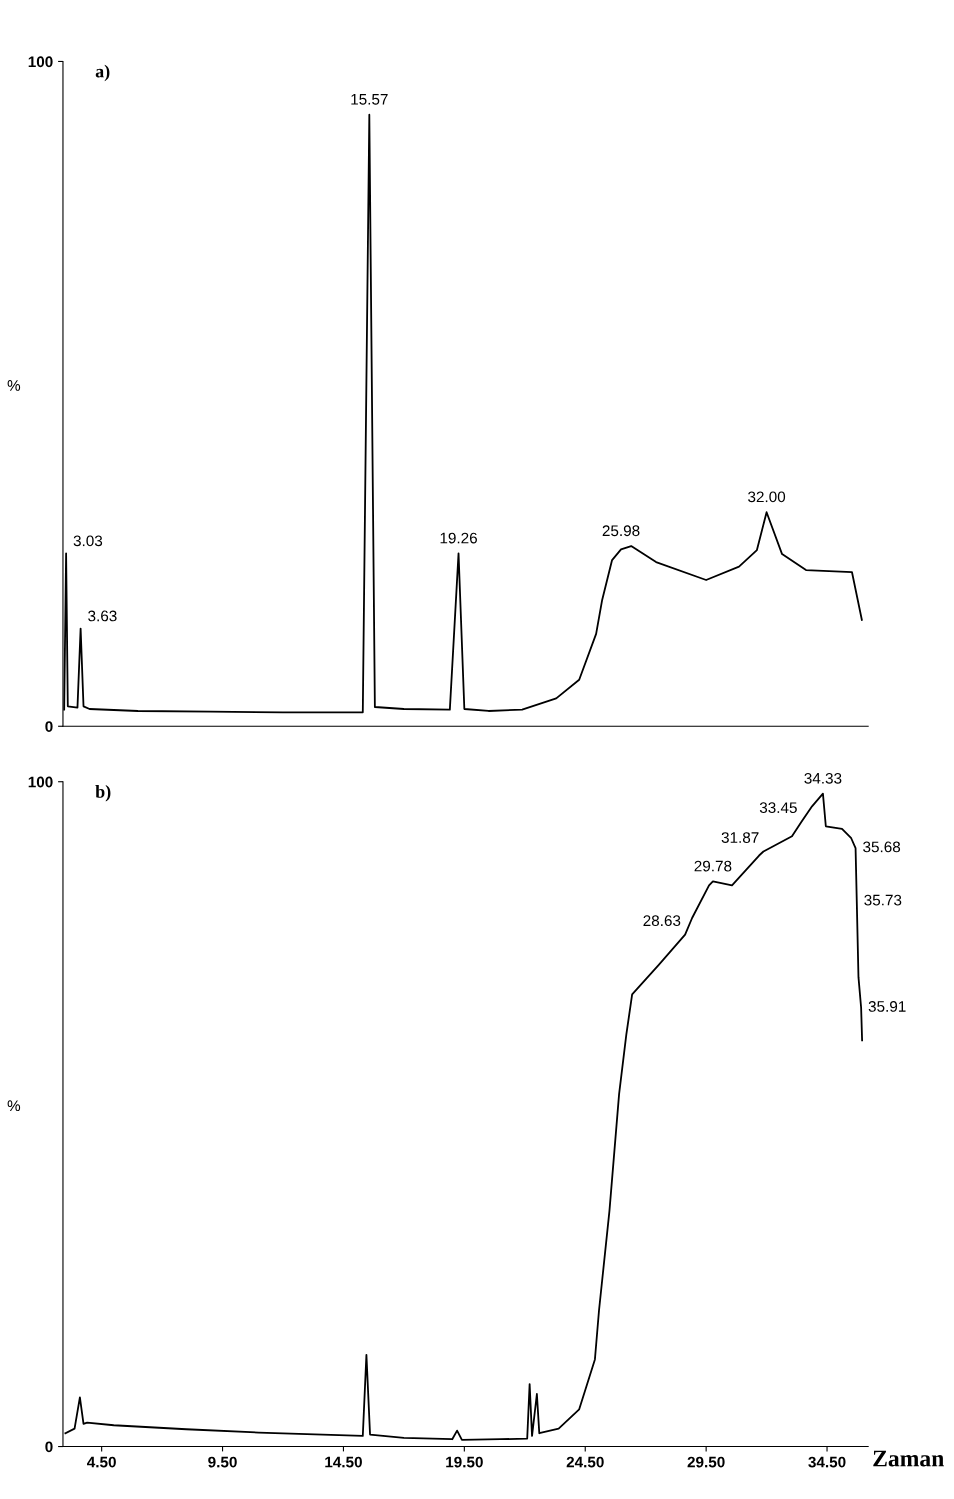 This screenshot has width=954, height=1499. What do you see at coordinates (908, 1458) in the screenshot?
I see `x-axis-title: Zaman` at bounding box center [908, 1458].